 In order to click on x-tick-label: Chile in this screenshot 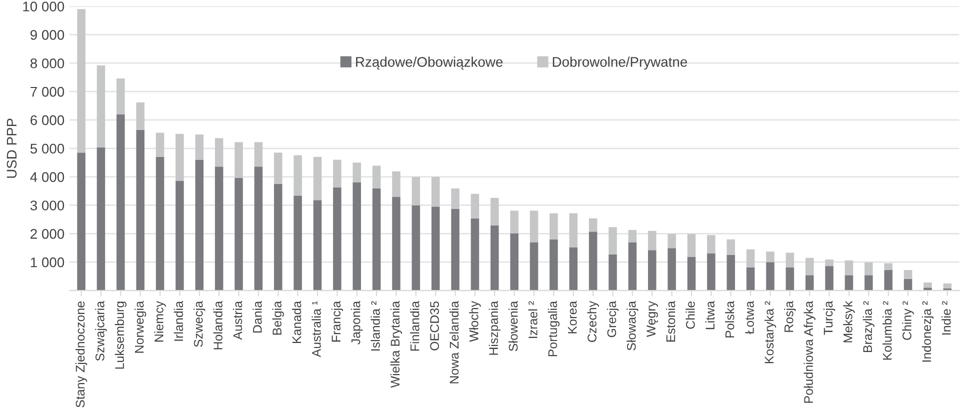, I will do `click(690, 315)`.